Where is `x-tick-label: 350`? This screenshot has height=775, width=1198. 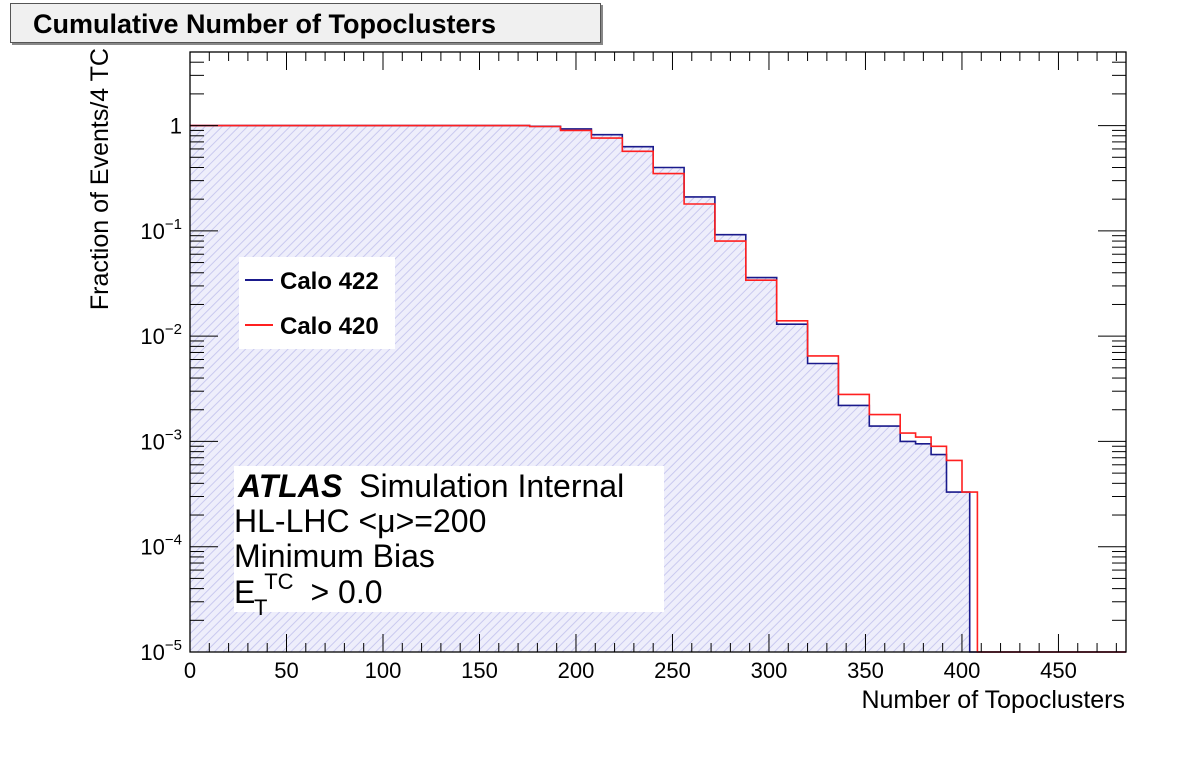 x-tick-label: 350 is located at coordinates (865, 670).